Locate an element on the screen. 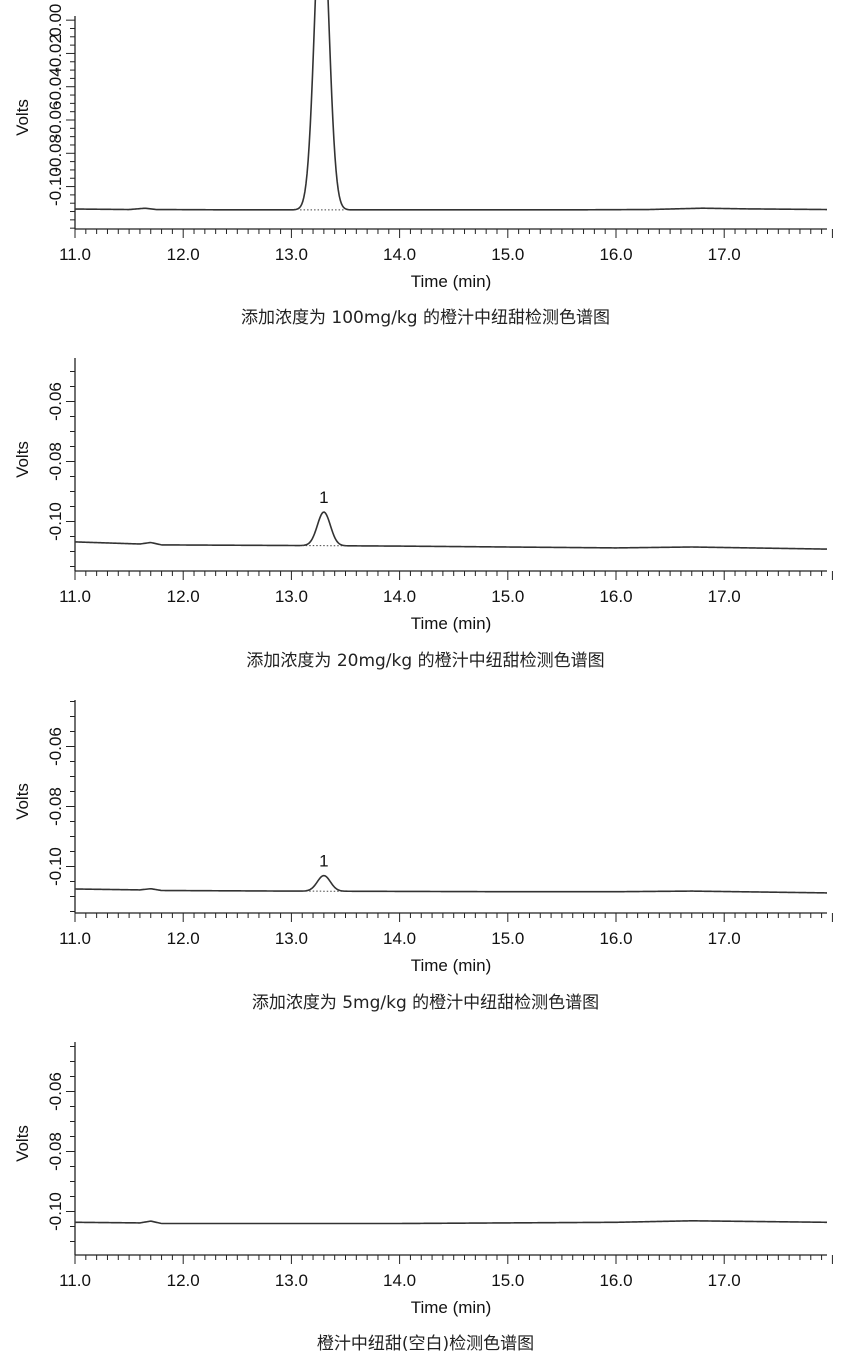 The image size is (851, 1363). chart-caption-3: 添加浓度为 5mg/kg 的橙汁中纽甜检测色谱图 is located at coordinates (425, 1003).